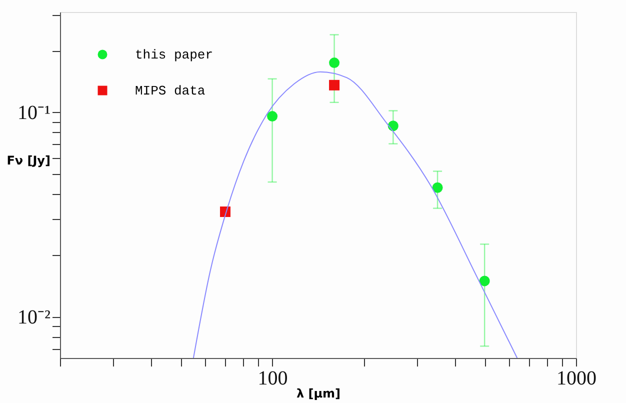  Describe the element at coordinates (28, 161) in the screenshot. I see `y-axis-title: Fν [Jy]` at that location.